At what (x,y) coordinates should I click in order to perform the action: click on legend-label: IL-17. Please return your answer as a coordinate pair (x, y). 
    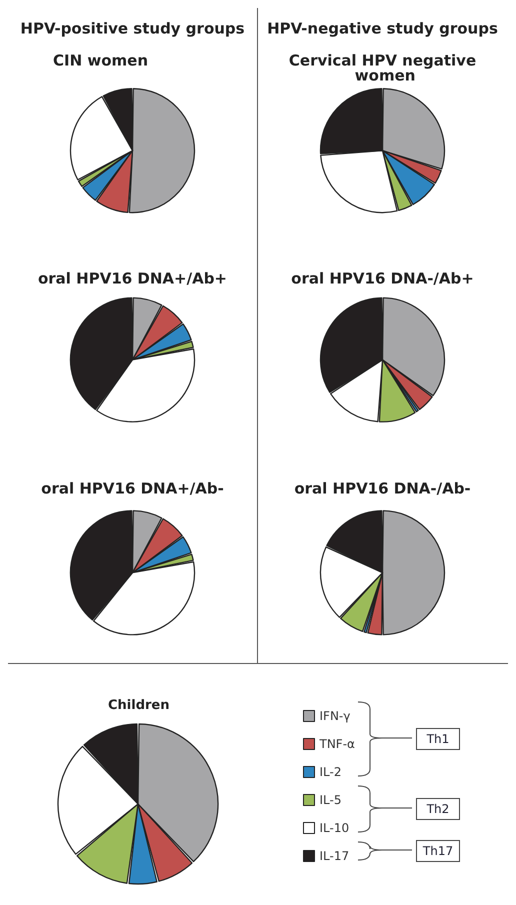
    Looking at the image, I should click on (335, 856).